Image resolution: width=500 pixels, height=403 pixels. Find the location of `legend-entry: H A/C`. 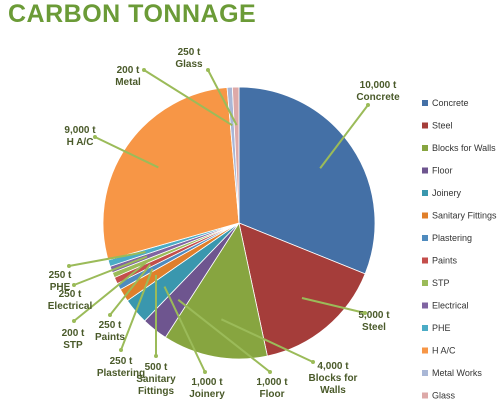

legend-entry: H A/C is located at coordinates (444, 351).